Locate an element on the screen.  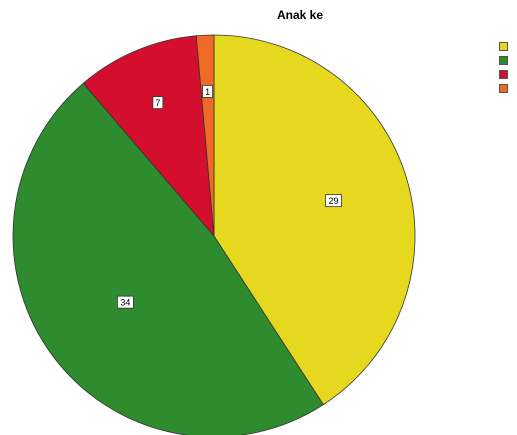
legend is located at coordinates (505, 68).